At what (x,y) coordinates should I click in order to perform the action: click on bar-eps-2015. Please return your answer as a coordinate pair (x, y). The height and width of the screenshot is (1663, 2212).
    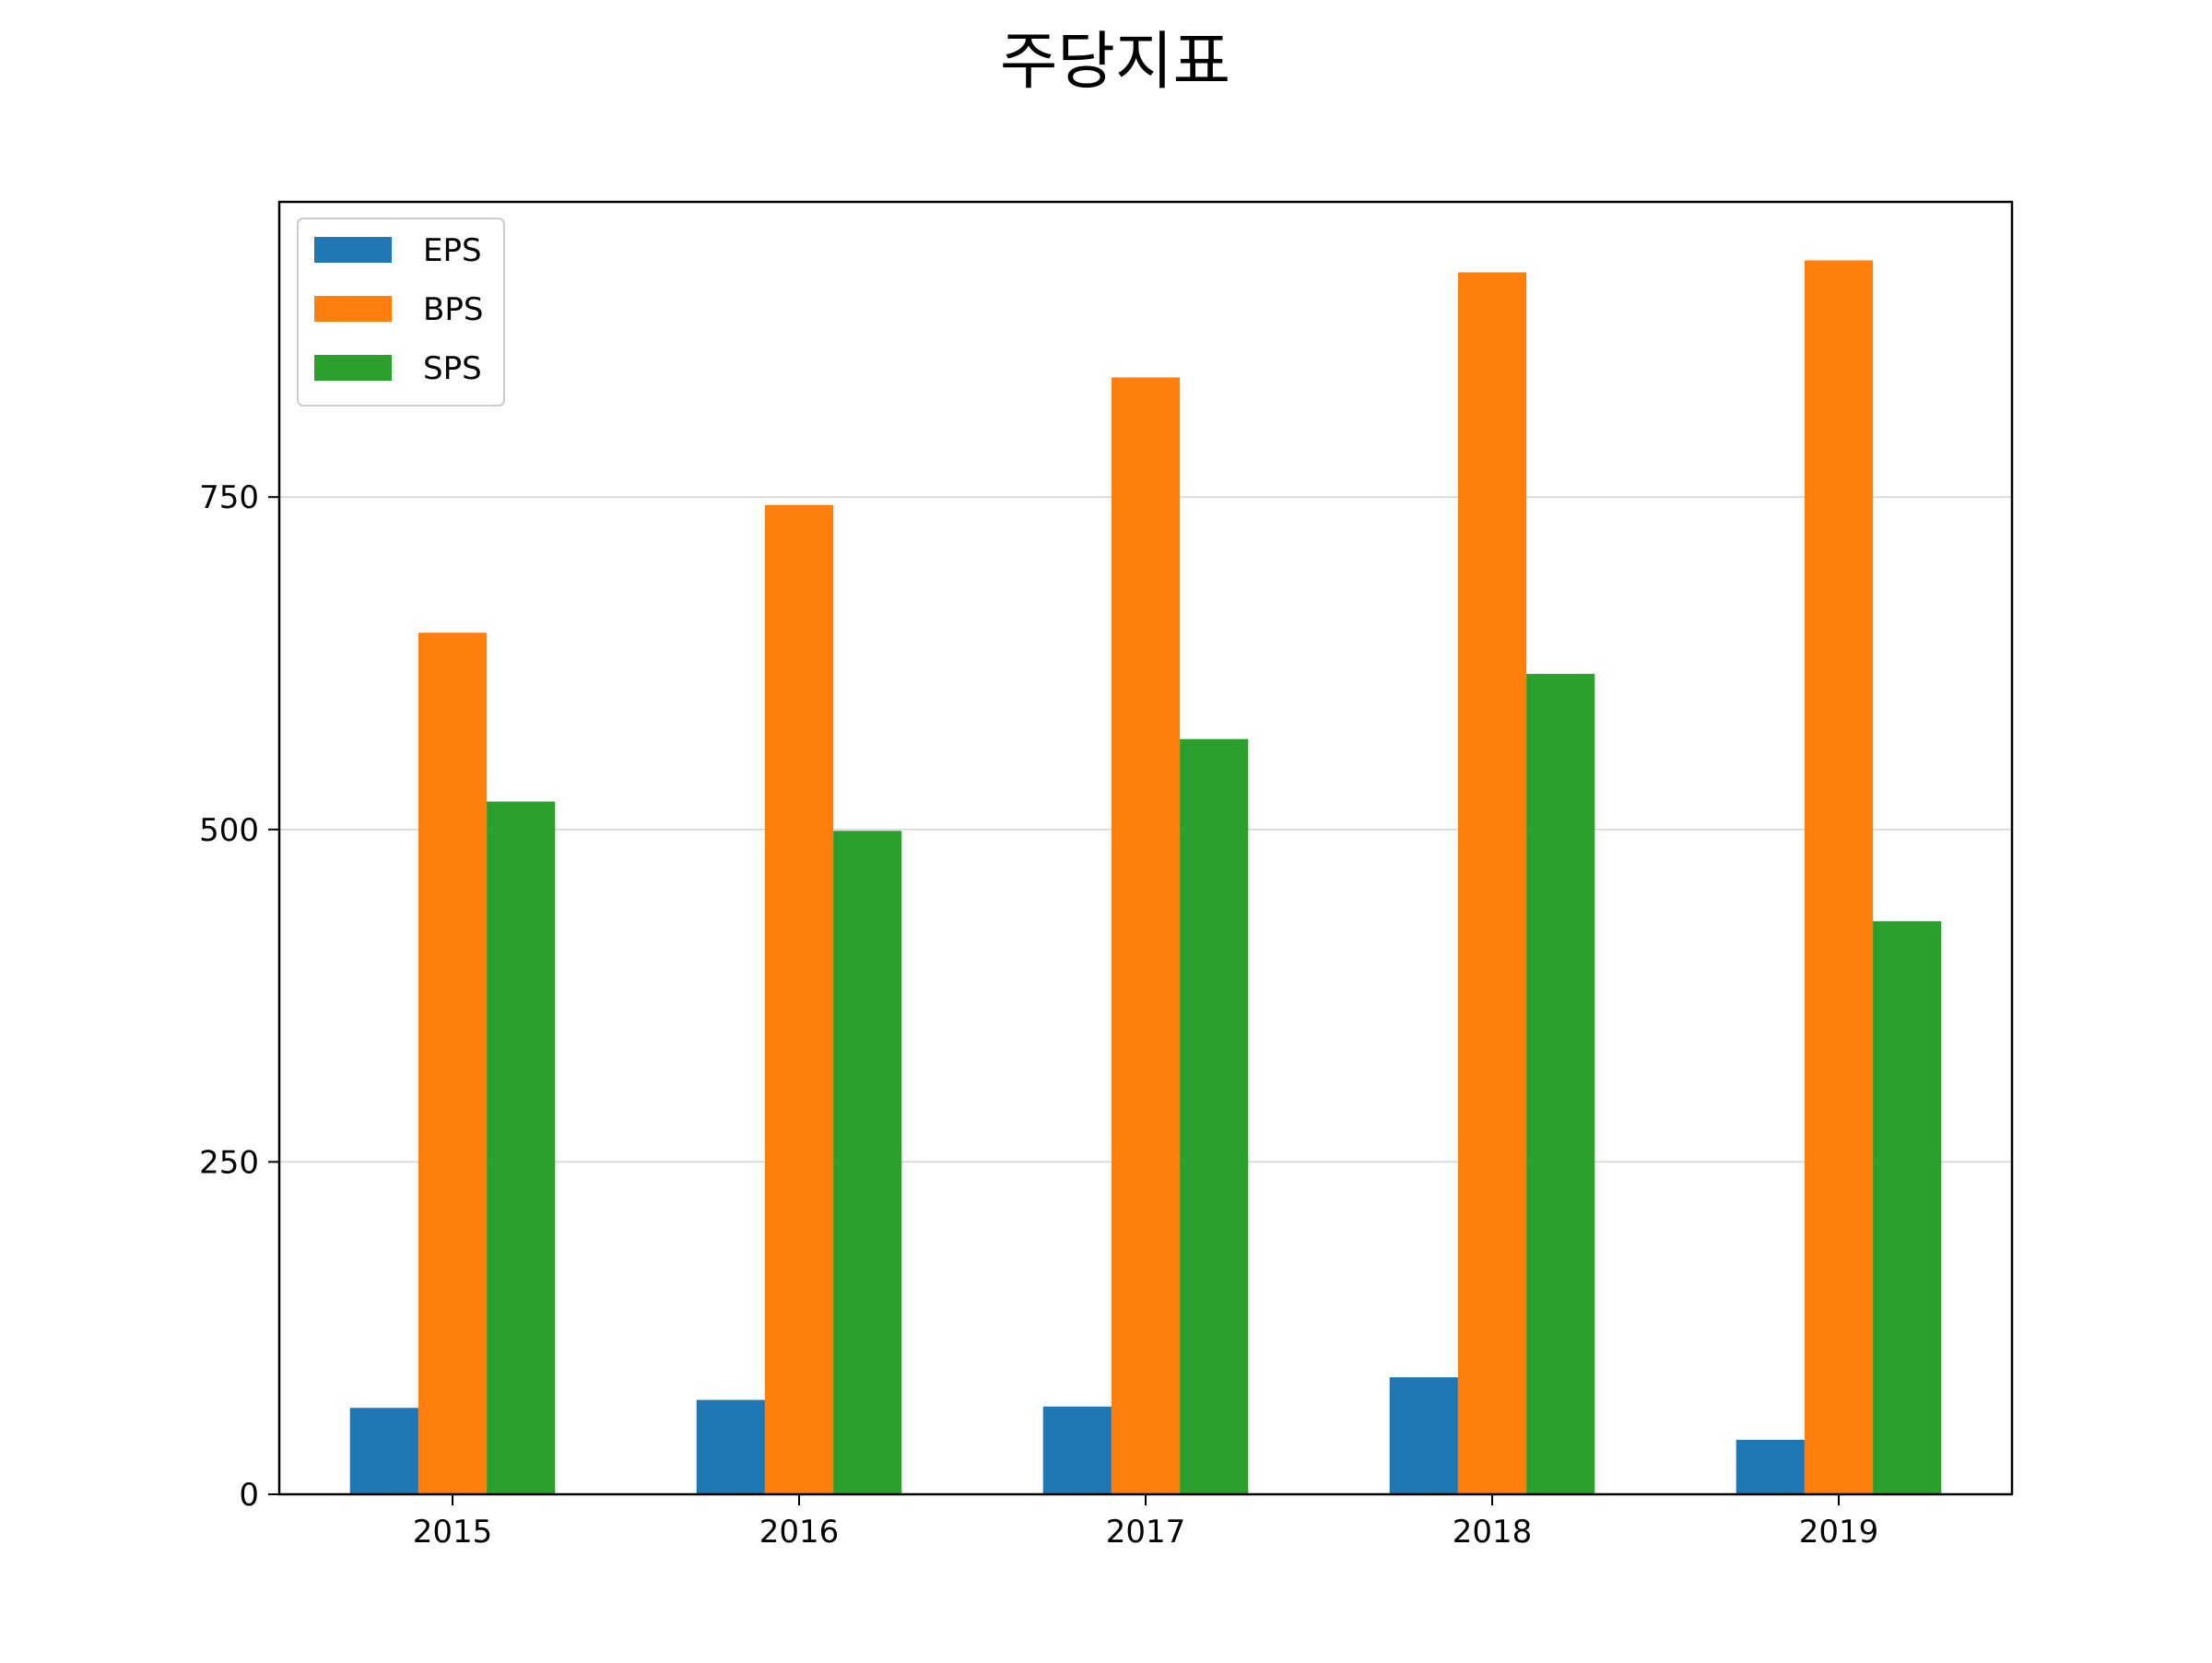
    Looking at the image, I should click on (383, 1451).